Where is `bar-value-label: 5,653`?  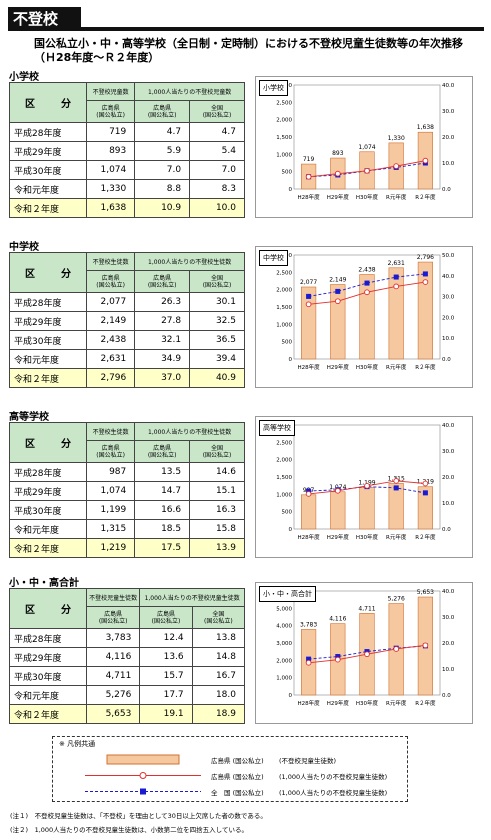
bar-value-label: 5,653 is located at coordinates (425, 592).